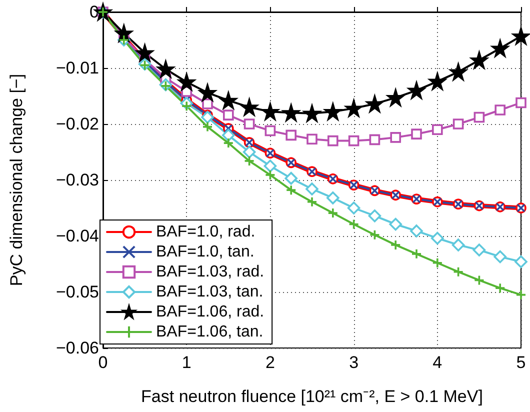  Describe the element at coordinates (437, 362) in the screenshot. I see `x-tick-label: 4` at that location.